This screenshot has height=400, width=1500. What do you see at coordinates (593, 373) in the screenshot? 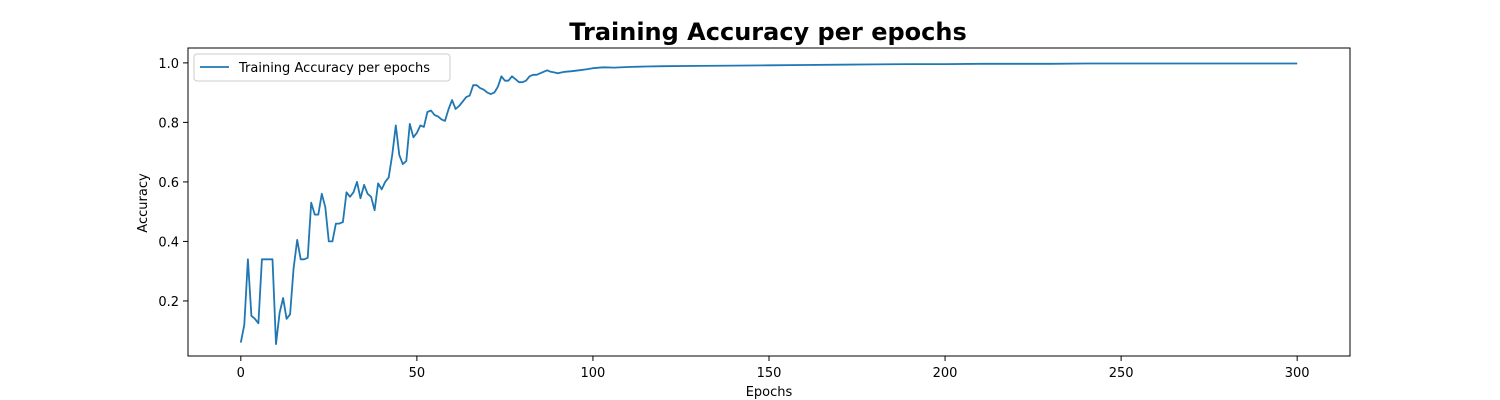
I see `x-tick-label: 100` at bounding box center [593, 373].